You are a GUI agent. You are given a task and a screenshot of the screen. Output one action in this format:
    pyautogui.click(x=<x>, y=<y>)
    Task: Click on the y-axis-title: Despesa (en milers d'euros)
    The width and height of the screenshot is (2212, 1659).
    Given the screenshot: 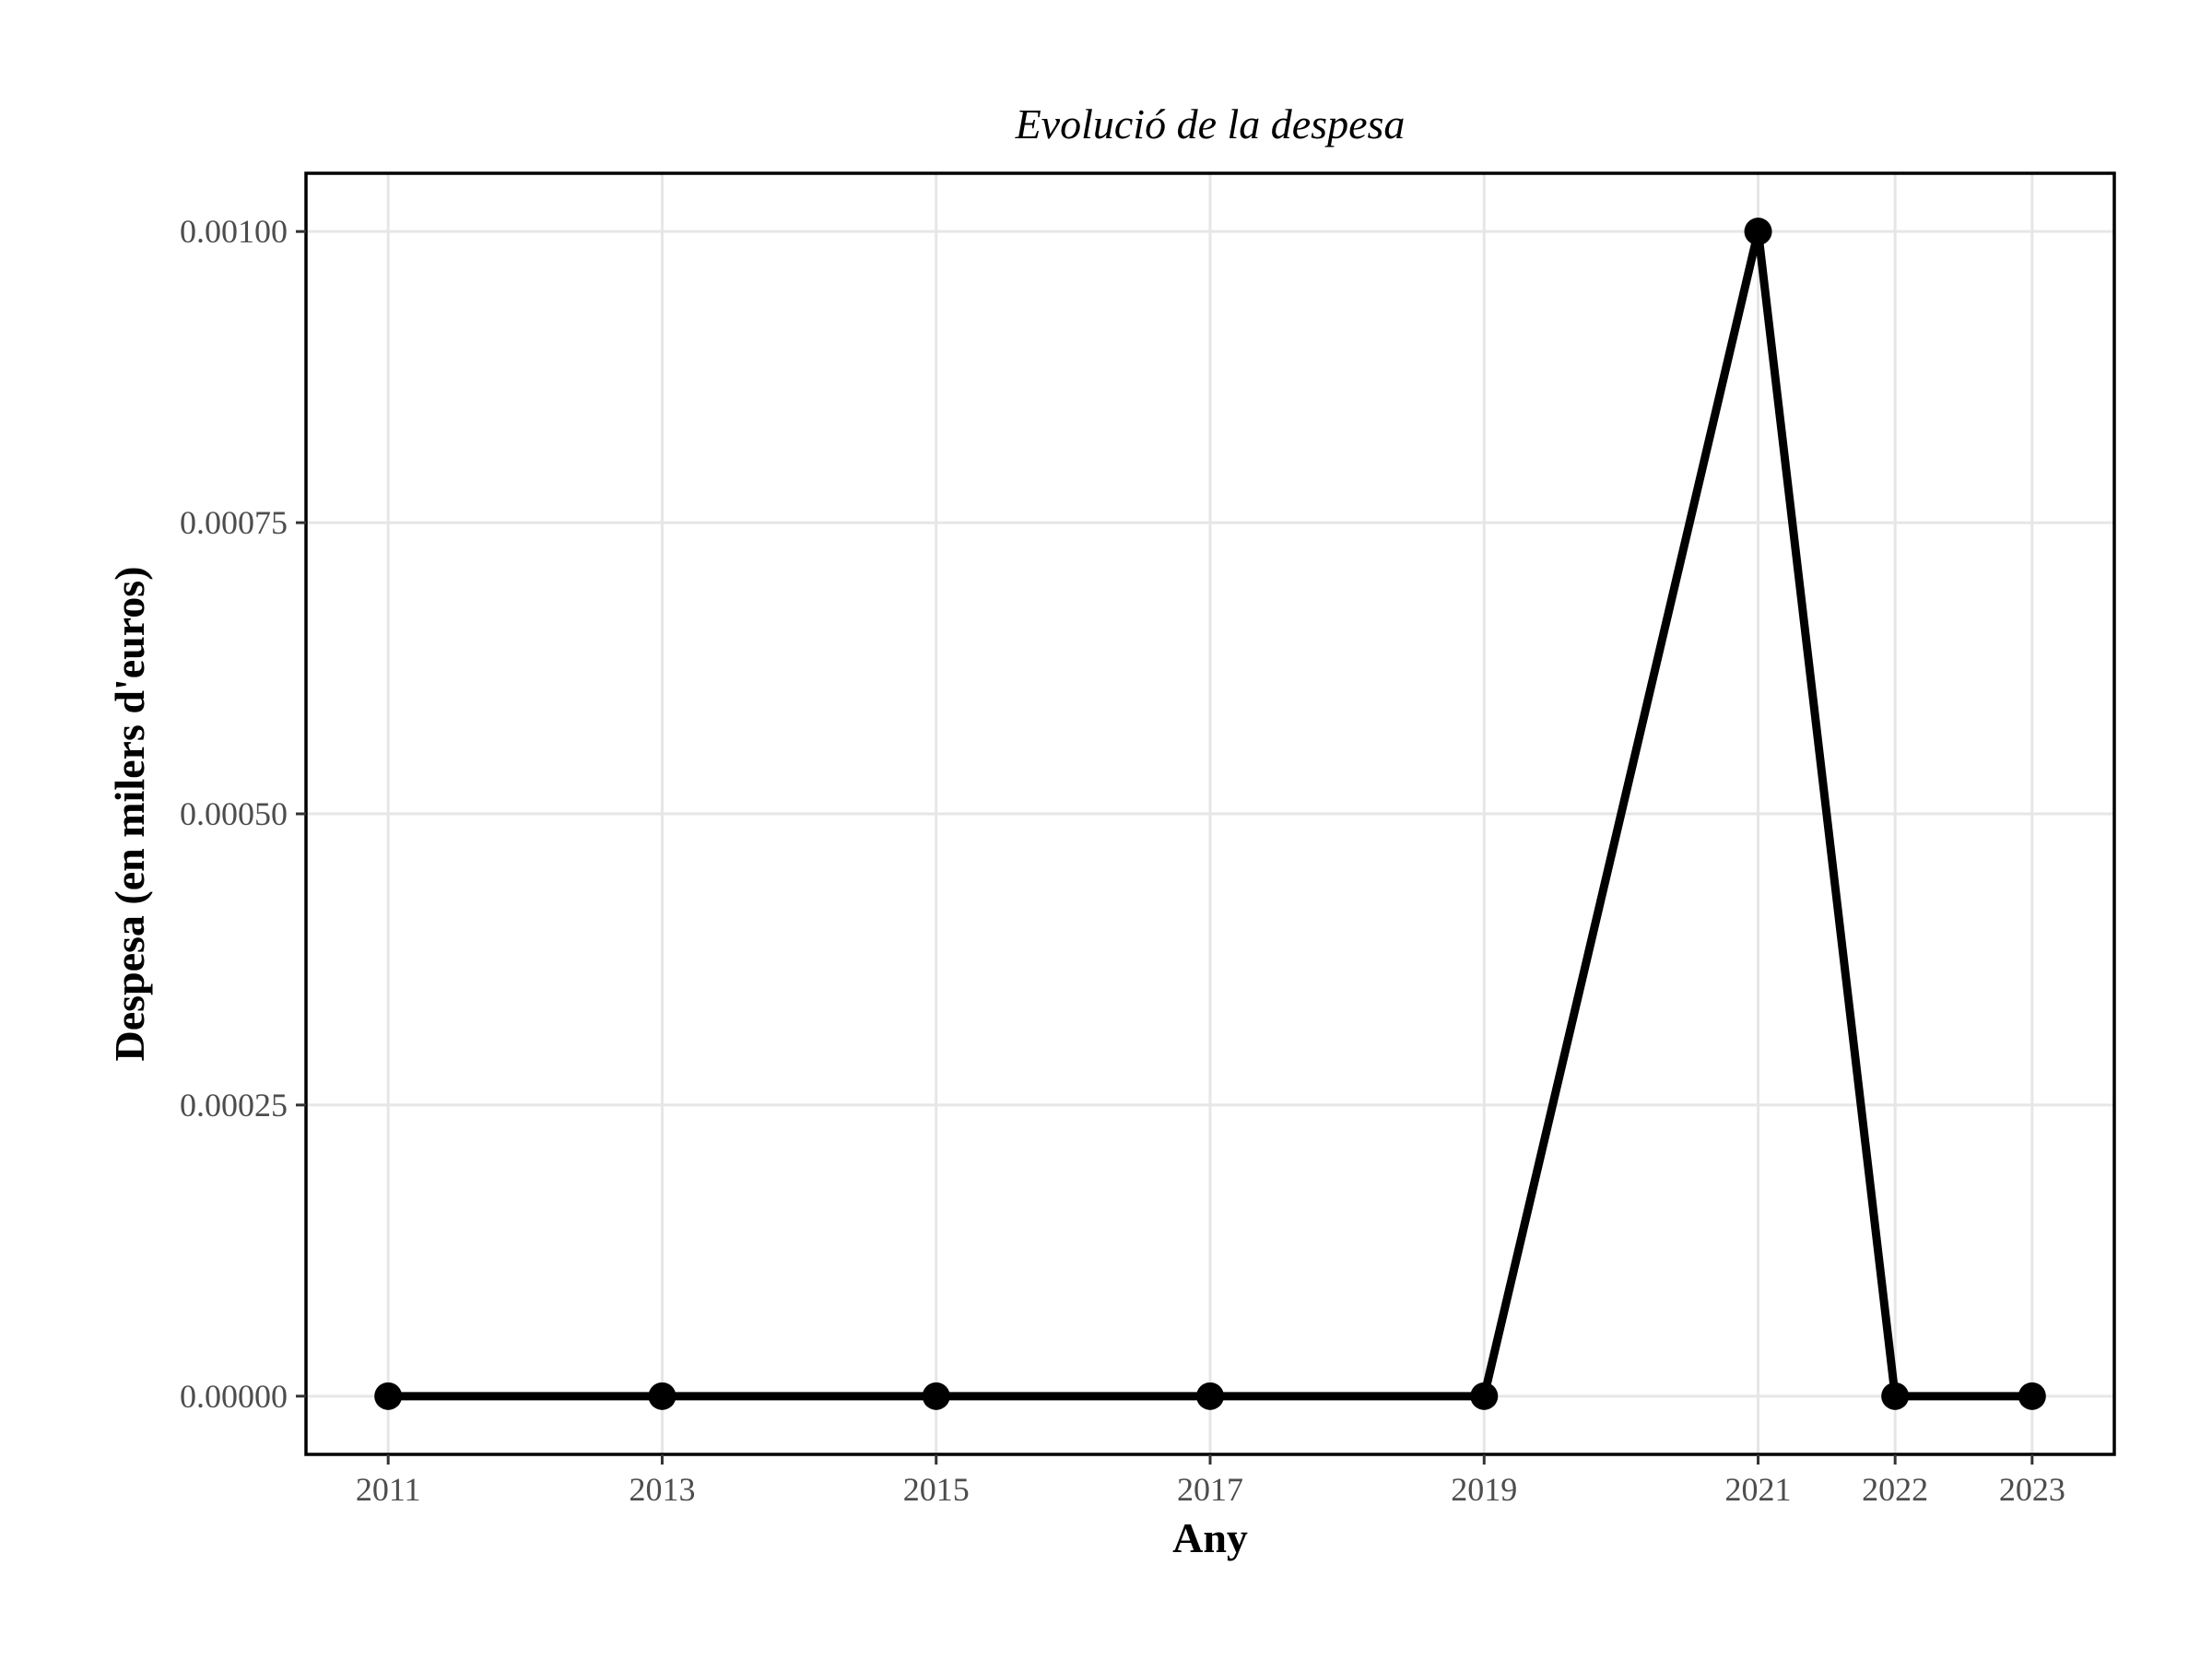 What is the action you would take?
    pyautogui.click(x=129, y=813)
    